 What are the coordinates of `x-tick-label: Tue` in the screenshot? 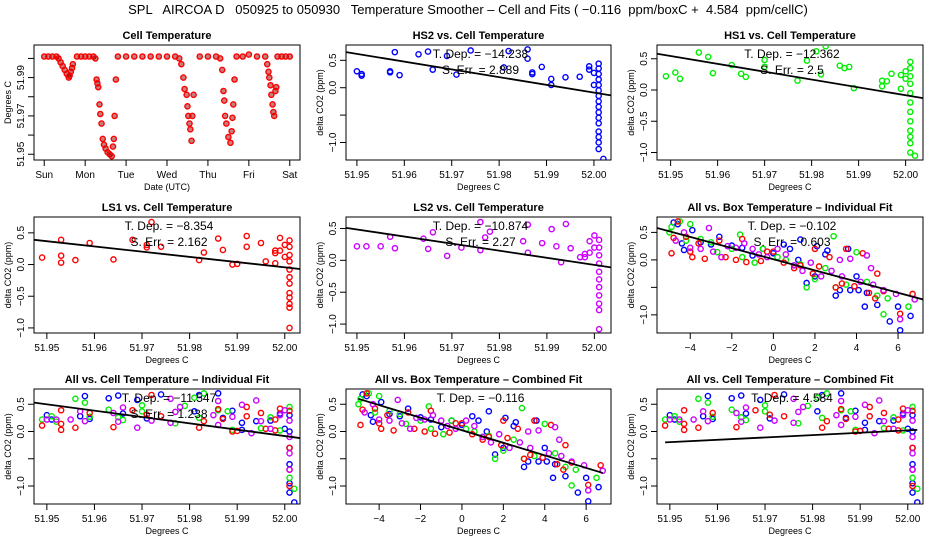 It's located at (126, 175).